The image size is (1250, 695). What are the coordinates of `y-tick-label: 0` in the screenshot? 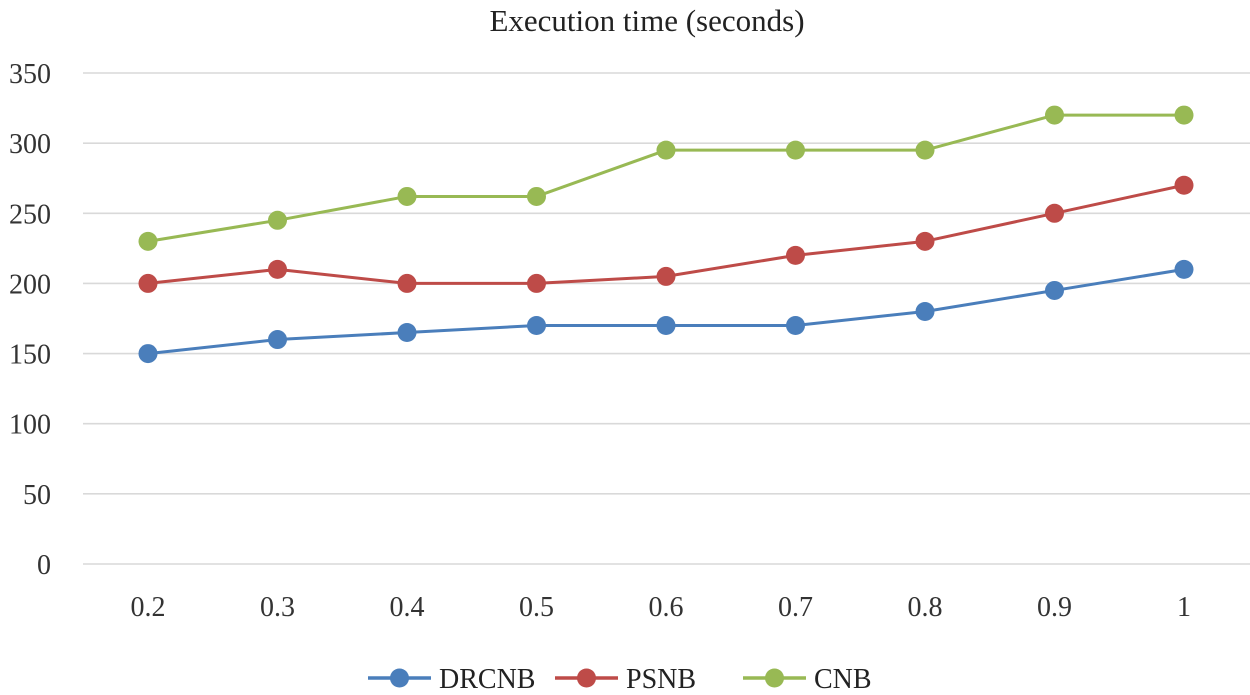 It's located at (44, 565).